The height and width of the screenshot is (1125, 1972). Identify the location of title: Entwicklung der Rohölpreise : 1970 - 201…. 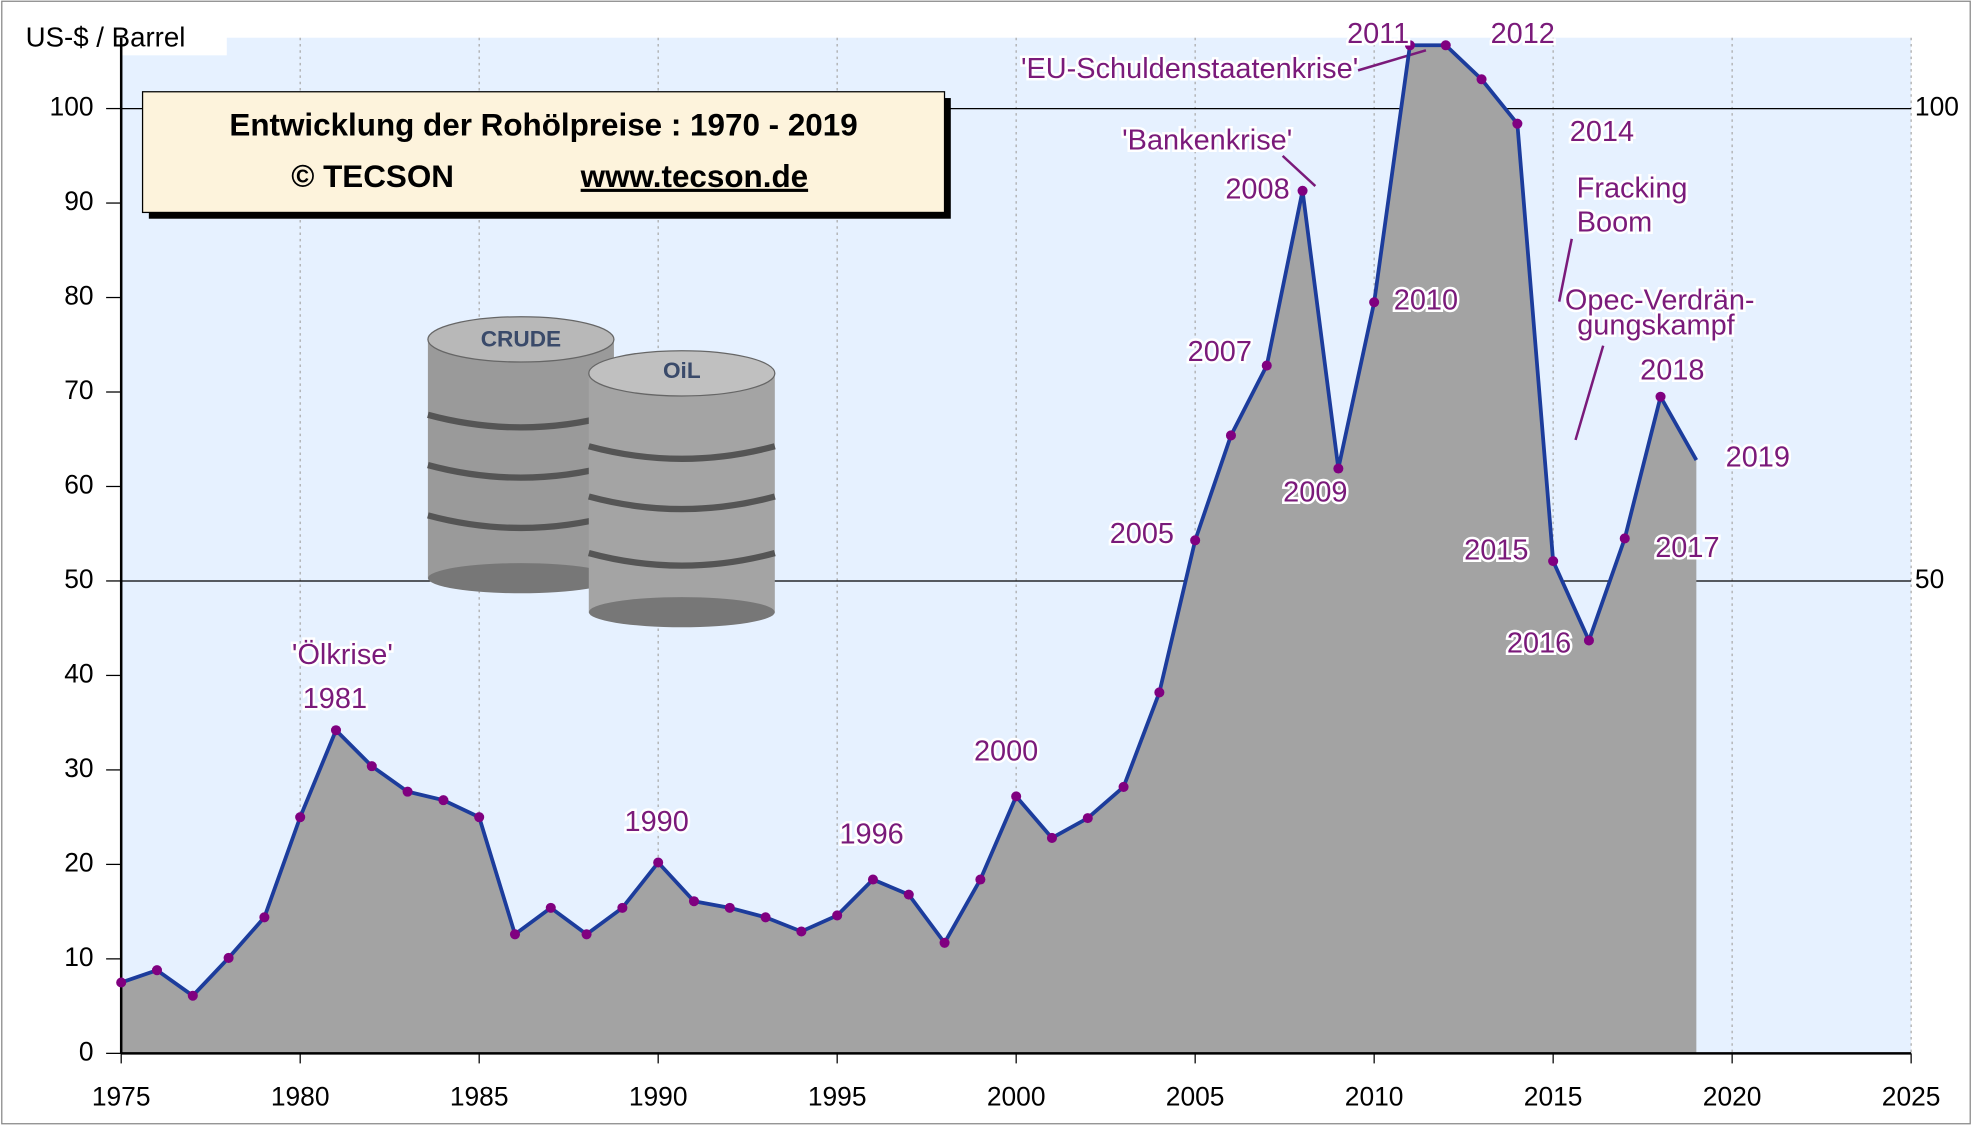
(543, 124).